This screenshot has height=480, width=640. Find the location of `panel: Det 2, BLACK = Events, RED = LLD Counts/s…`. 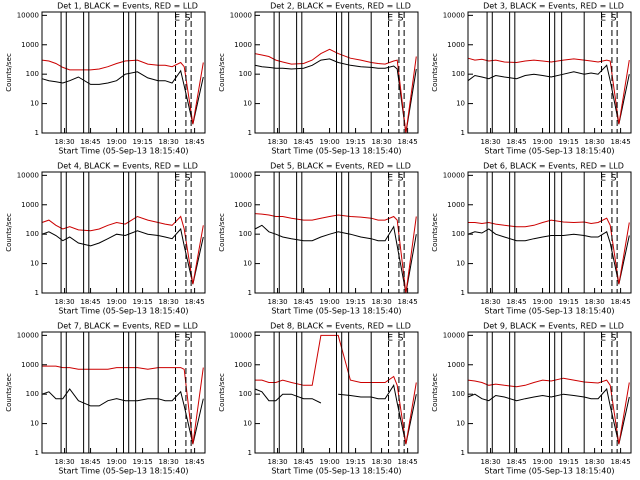

panel: Det 2, BLACK = Events, RED = LLD Counts/s… is located at coordinates (318, 79).